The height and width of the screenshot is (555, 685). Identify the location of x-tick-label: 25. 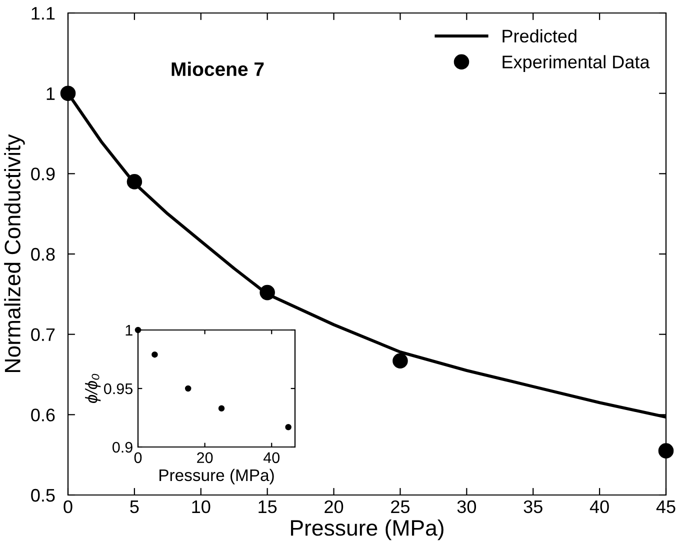
(400, 507).